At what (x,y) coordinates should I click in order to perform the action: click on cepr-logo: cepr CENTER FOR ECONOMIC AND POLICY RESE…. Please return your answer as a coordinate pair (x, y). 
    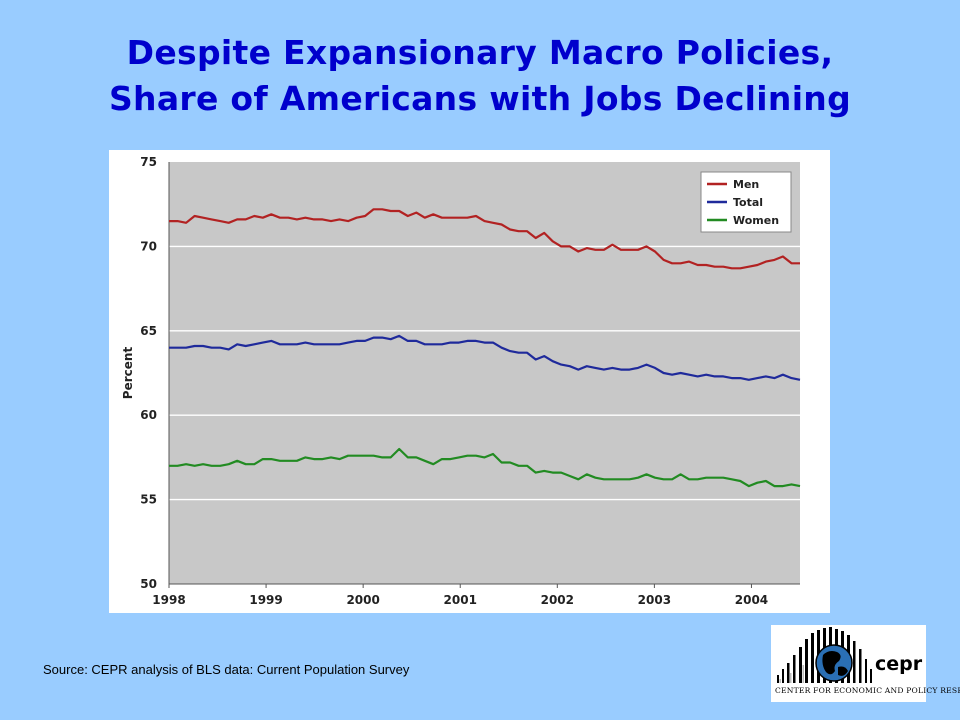
    Looking at the image, I should click on (865, 663).